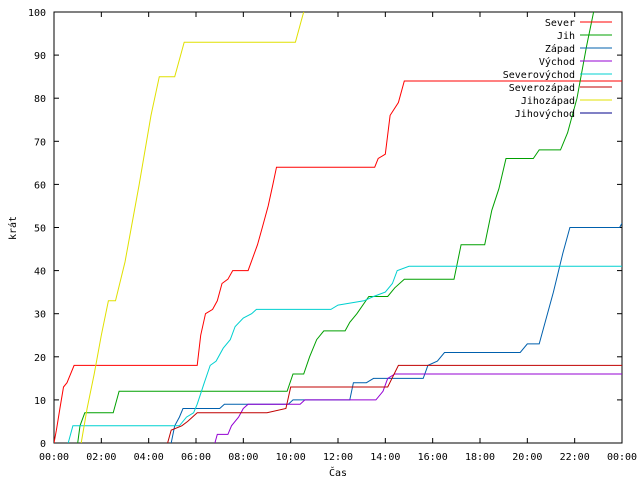 The image size is (640, 480). I want to click on x-tick-label: 18:00, so click(480, 457).